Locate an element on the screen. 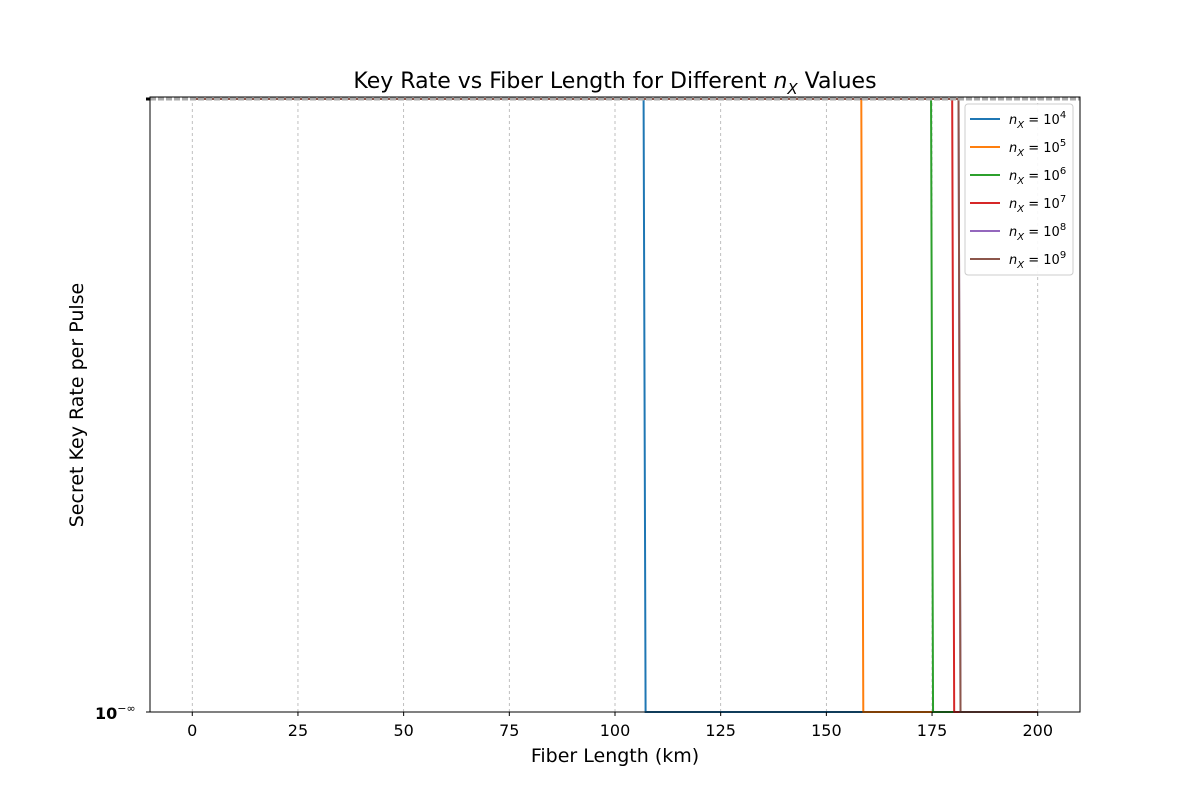 This screenshot has height=800, width=1200. x-axis: 0 25 50 75 100 125 150 175 200 is located at coordinates (620, 726).